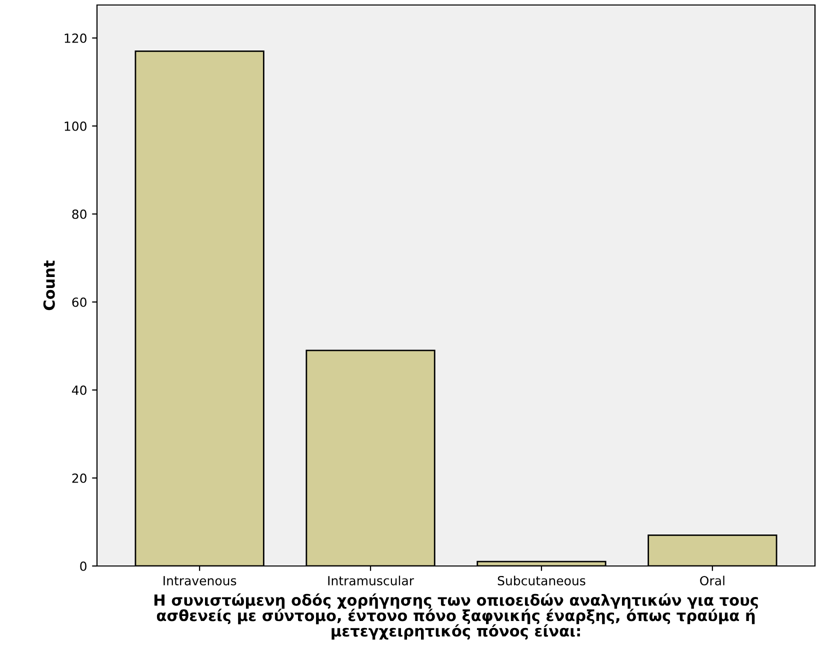 This screenshot has height=670, width=822. Describe the element at coordinates (83, 566) in the screenshot. I see `y-tick-label: 0` at that location.